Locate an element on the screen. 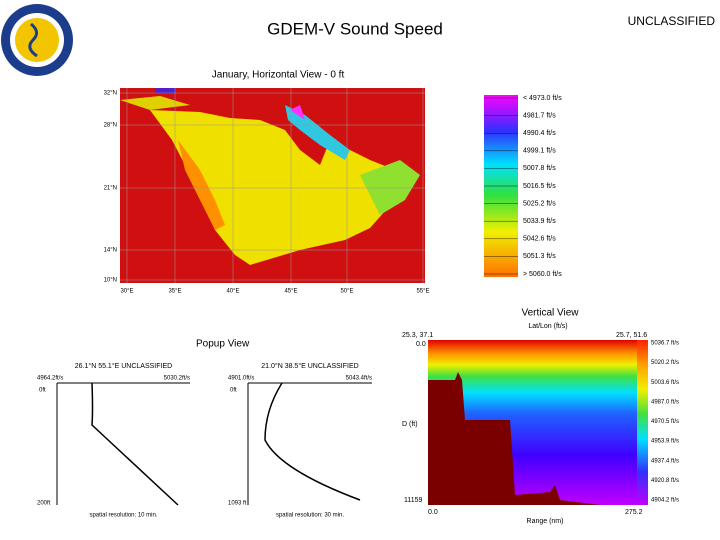 The width and height of the screenshot is (720, 540). vertical-legend-label: 4920.8 ft/s is located at coordinates (665, 481).